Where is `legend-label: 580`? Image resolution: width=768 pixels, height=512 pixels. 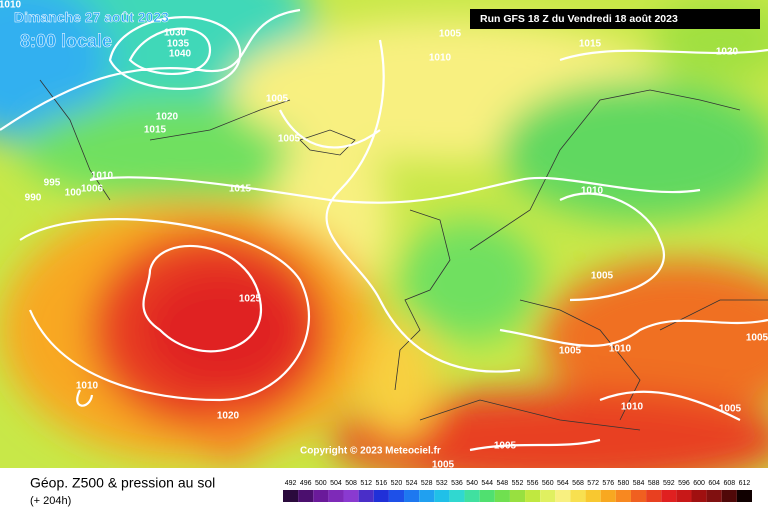
legend-label: 580 is located at coordinates (624, 483).